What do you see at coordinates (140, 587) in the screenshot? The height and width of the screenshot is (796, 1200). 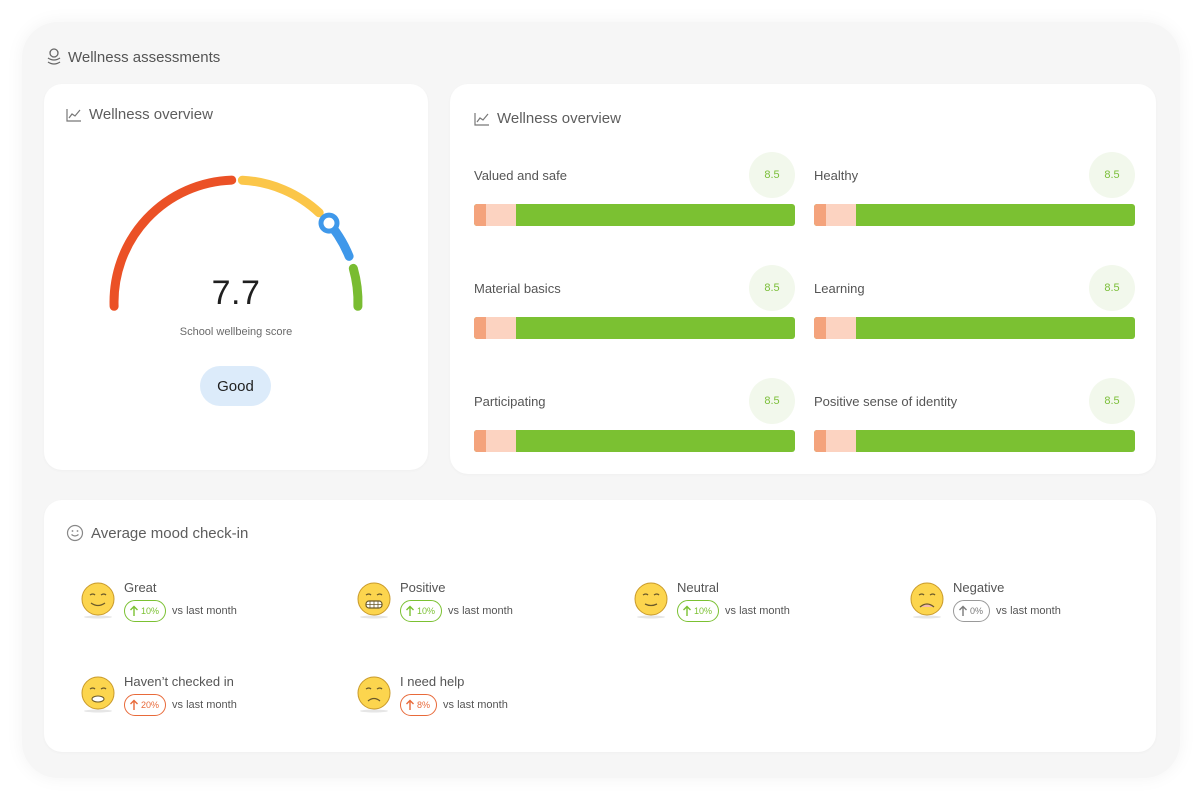 I see `mood-name: Great` at bounding box center [140, 587].